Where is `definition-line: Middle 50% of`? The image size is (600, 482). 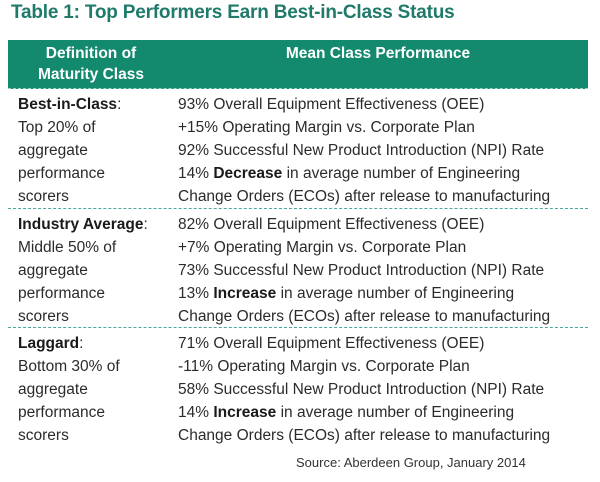
definition-line: Middle 50% of is located at coordinates (67, 247).